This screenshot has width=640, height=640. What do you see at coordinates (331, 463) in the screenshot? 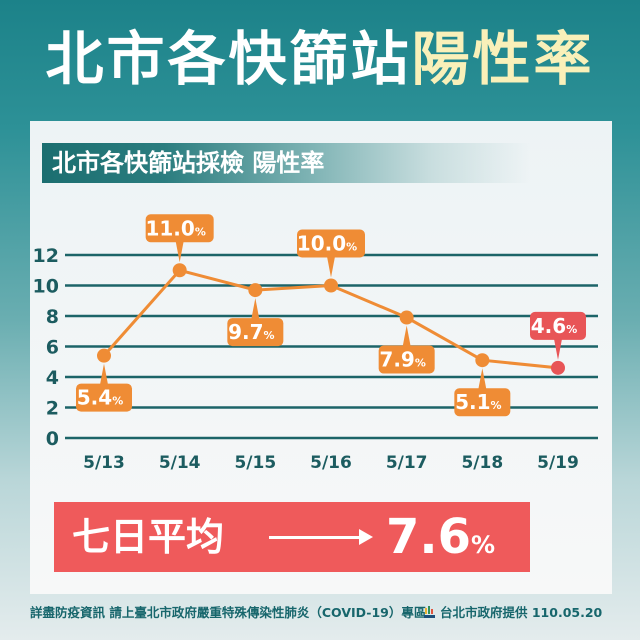
I see `x-tick-label: 5/16` at bounding box center [331, 463].